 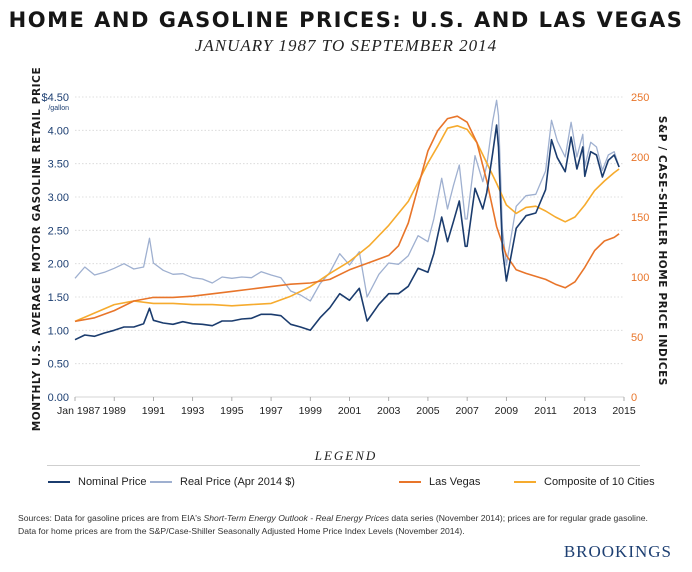 I want to click on legend-swatch-composite, so click(x=525, y=482).